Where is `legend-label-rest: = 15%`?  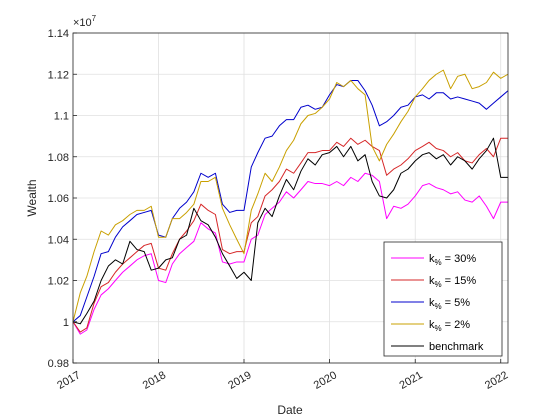 legend-label-rest: = 15% is located at coordinates (459, 281).